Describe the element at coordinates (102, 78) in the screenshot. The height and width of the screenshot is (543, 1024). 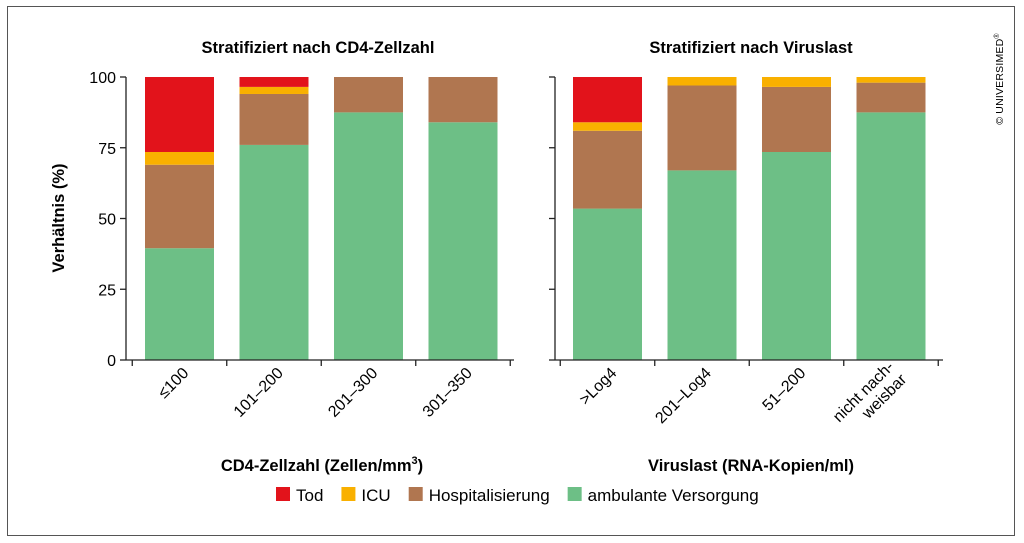
I see `y-tick-label-100: 100` at that location.